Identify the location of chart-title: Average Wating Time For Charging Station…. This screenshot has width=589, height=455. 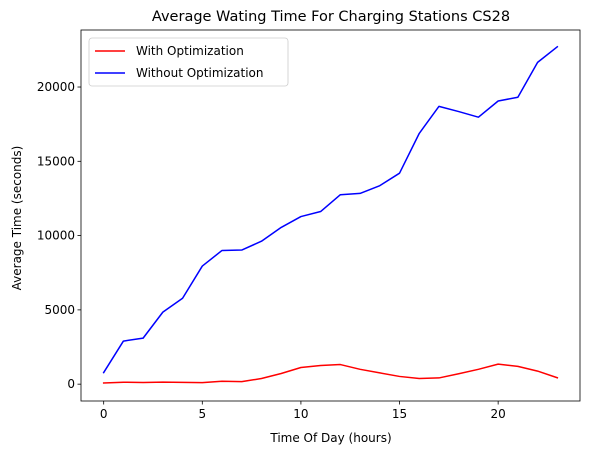
(331, 17).